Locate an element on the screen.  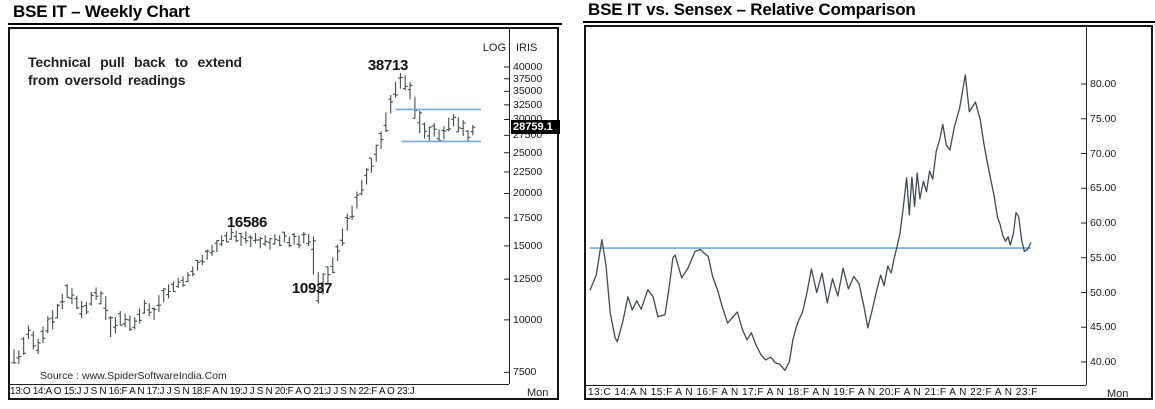
left-y-axis-label: 25000 is located at coordinates (528, 152).